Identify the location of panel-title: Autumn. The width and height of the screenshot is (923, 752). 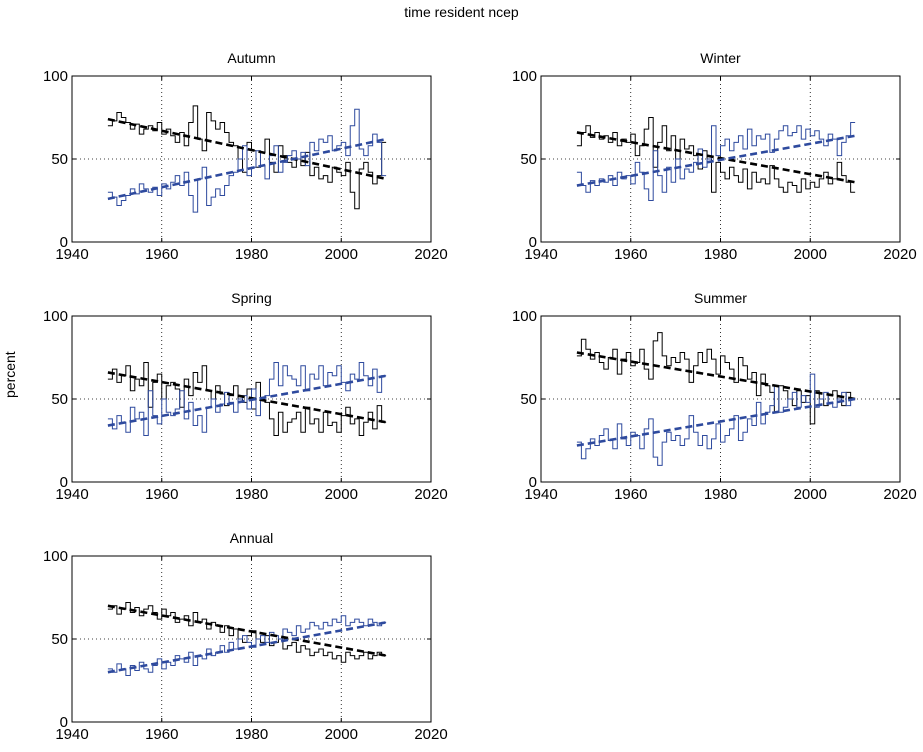
(251, 58).